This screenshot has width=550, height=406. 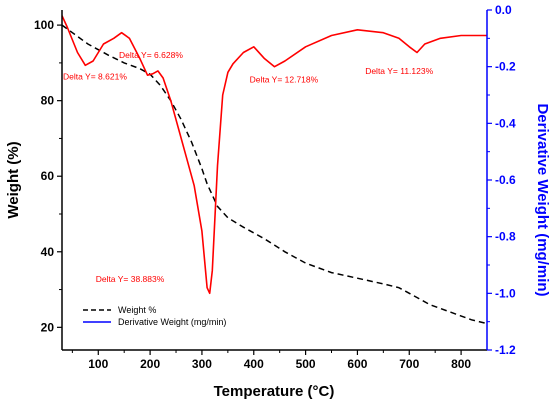 What do you see at coordinates (505, 67) in the screenshot?
I see `y-right-tick-label: -0.2` at bounding box center [505, 67].